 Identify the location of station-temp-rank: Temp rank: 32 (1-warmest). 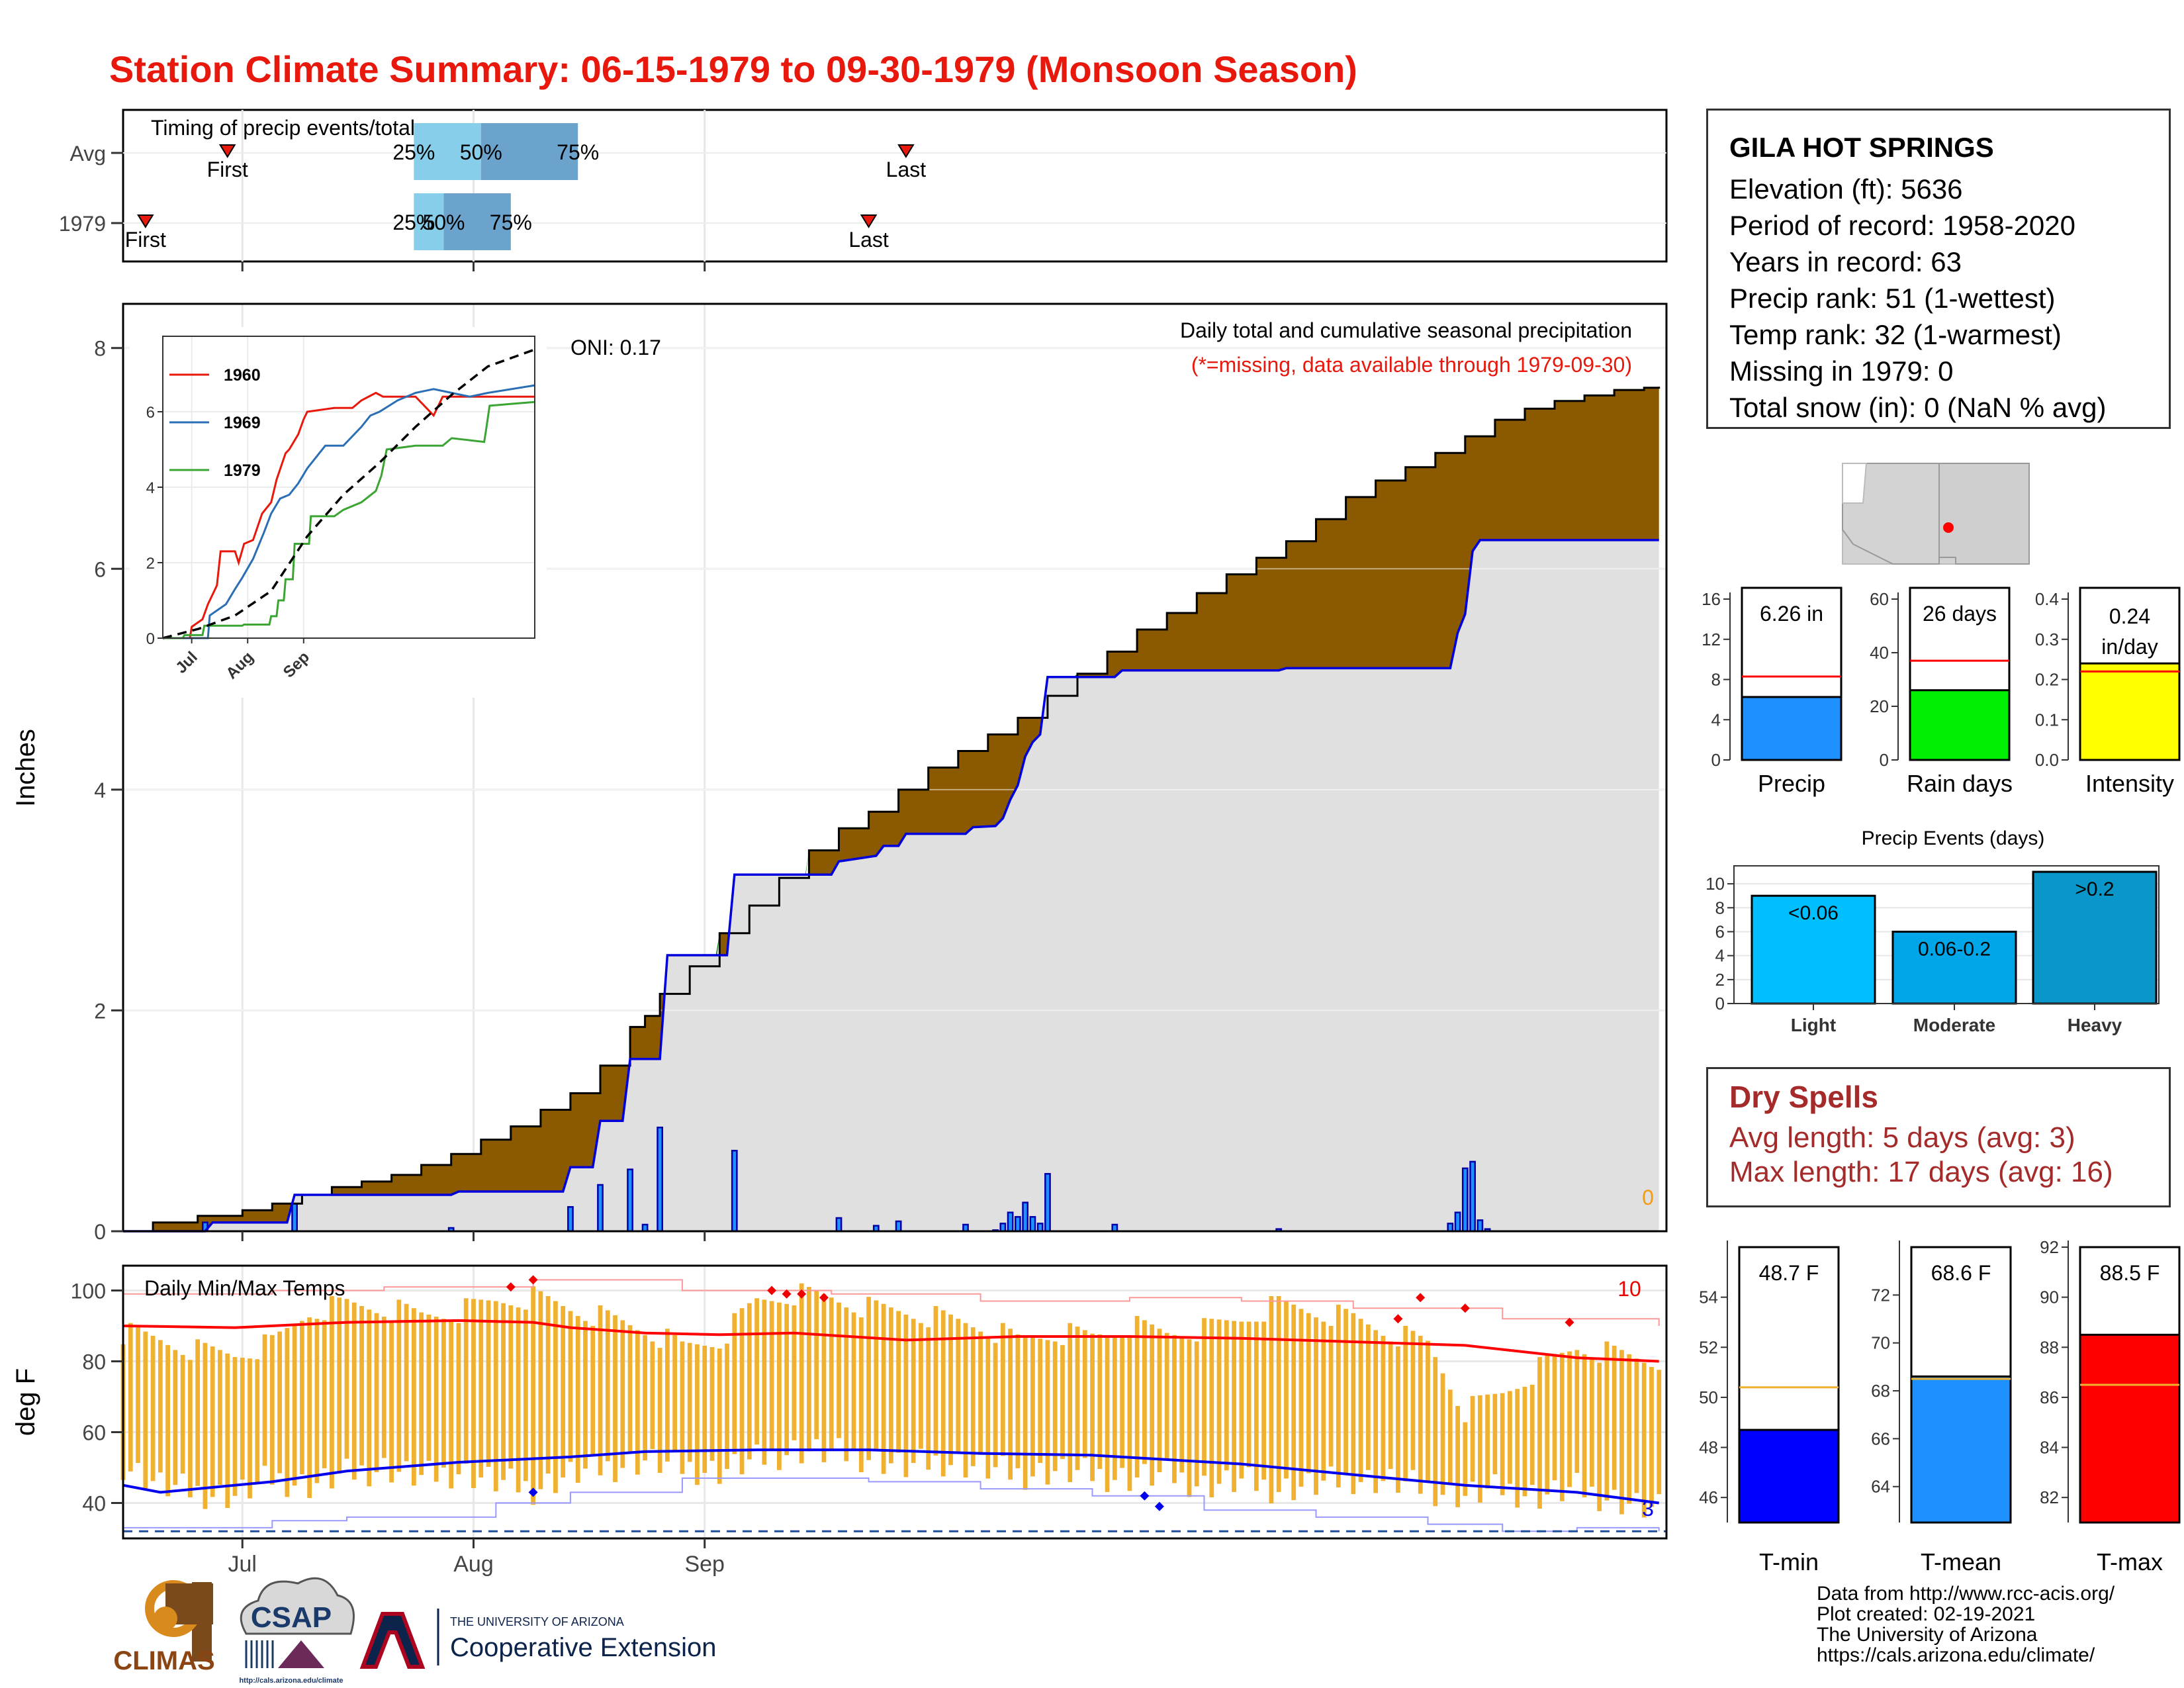
(1895, 334).